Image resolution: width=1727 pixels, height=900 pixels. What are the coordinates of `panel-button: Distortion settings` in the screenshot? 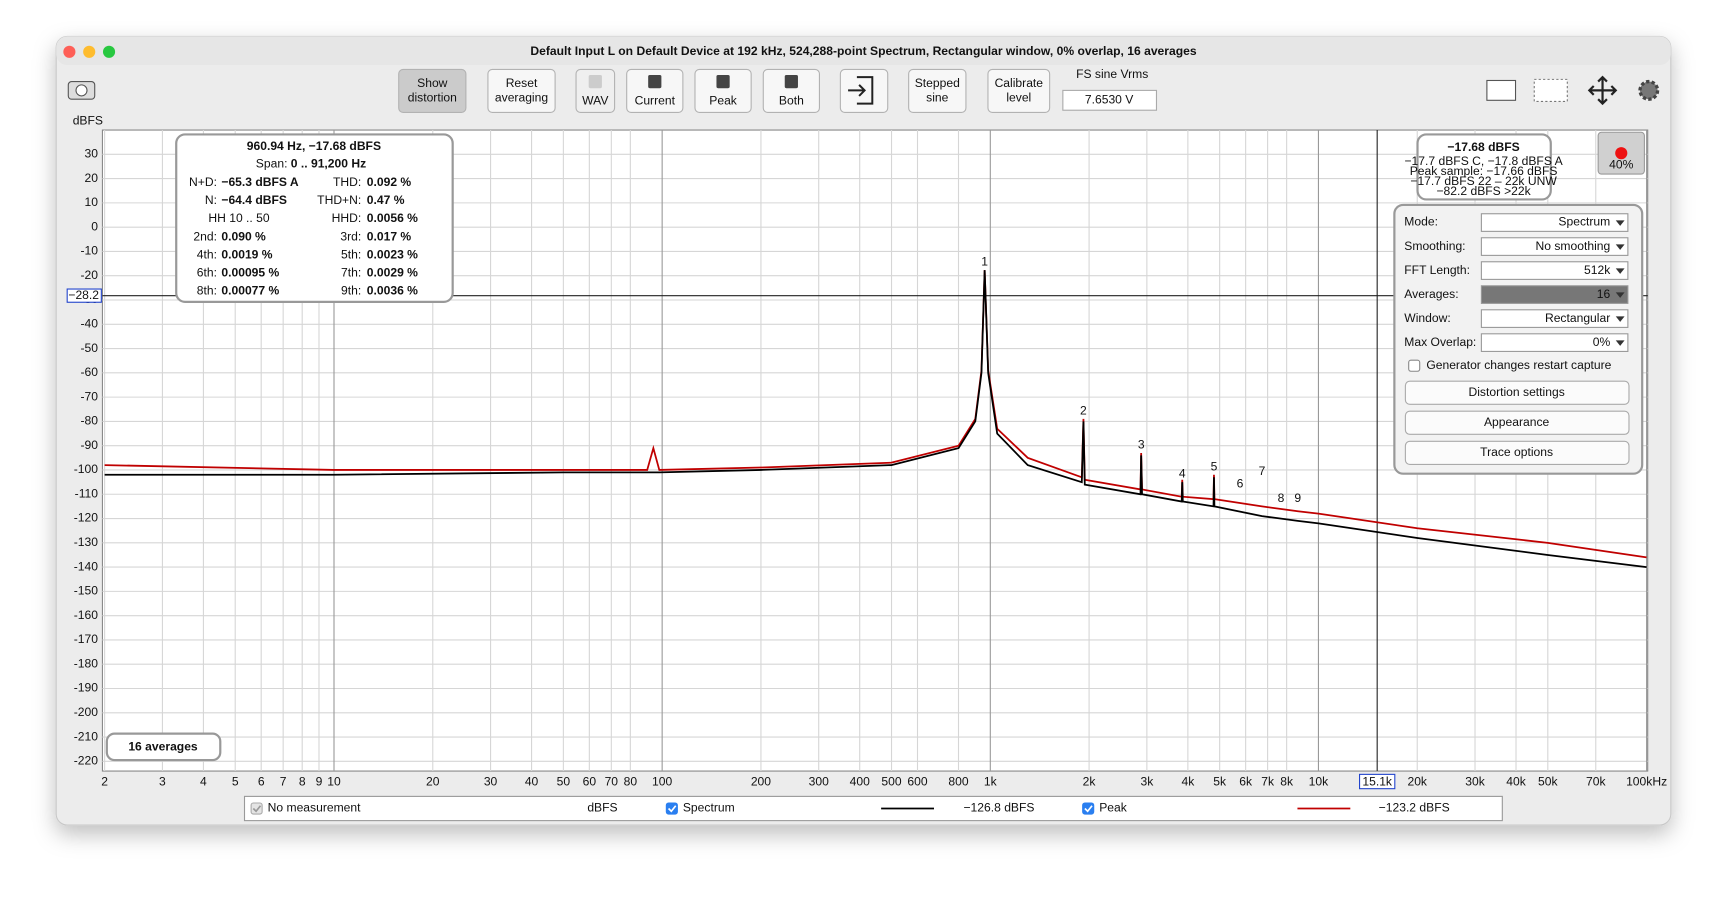 It's located at (1517, 392).